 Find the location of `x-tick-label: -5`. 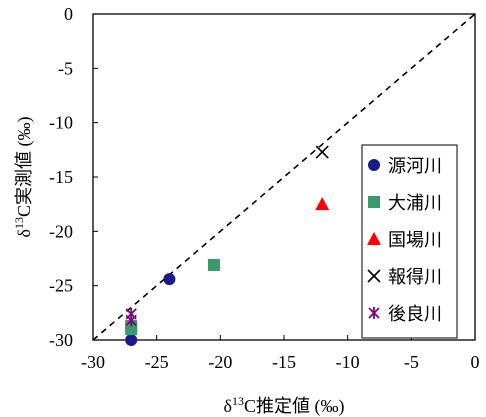

x-tick-label: -5 is located at coordinates (411, 362).